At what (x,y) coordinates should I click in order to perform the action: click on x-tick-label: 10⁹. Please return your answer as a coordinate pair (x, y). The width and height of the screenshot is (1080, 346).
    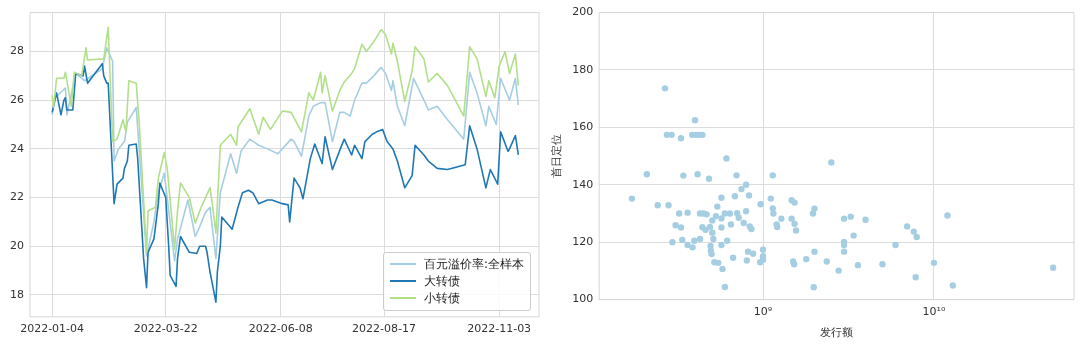
    Looking at the image, I should click on (763, 312).